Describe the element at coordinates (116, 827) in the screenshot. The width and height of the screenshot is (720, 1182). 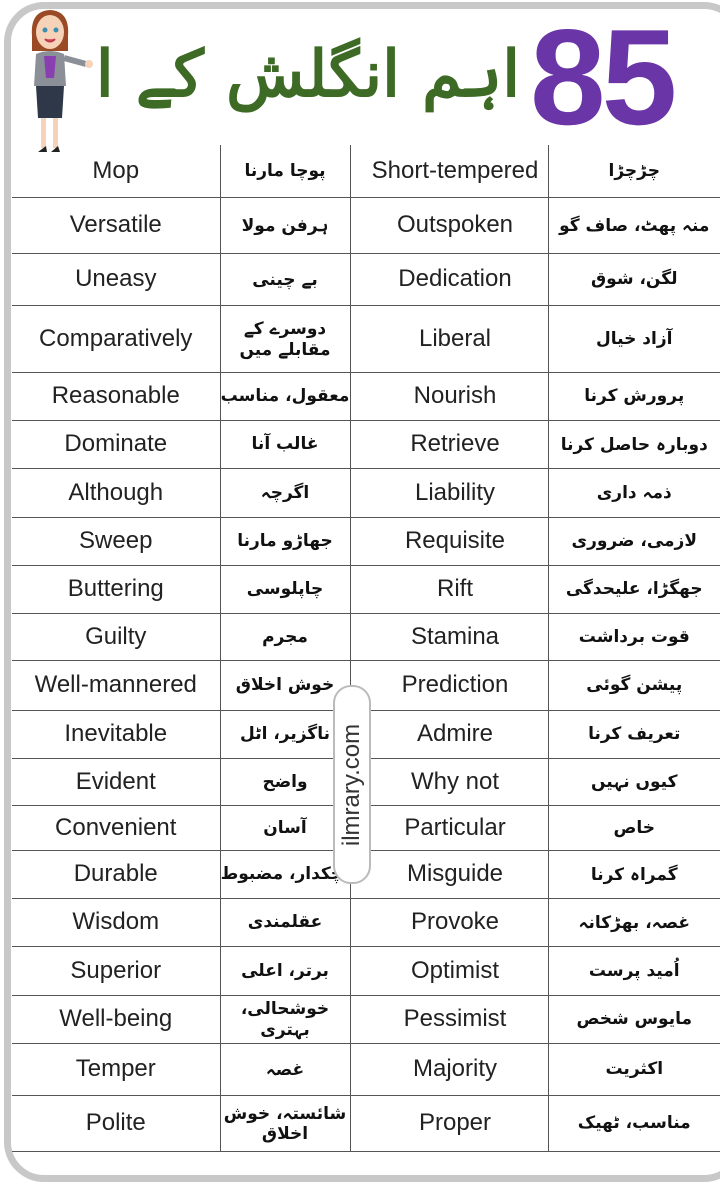
I see `english-word: Convenient` at that location.